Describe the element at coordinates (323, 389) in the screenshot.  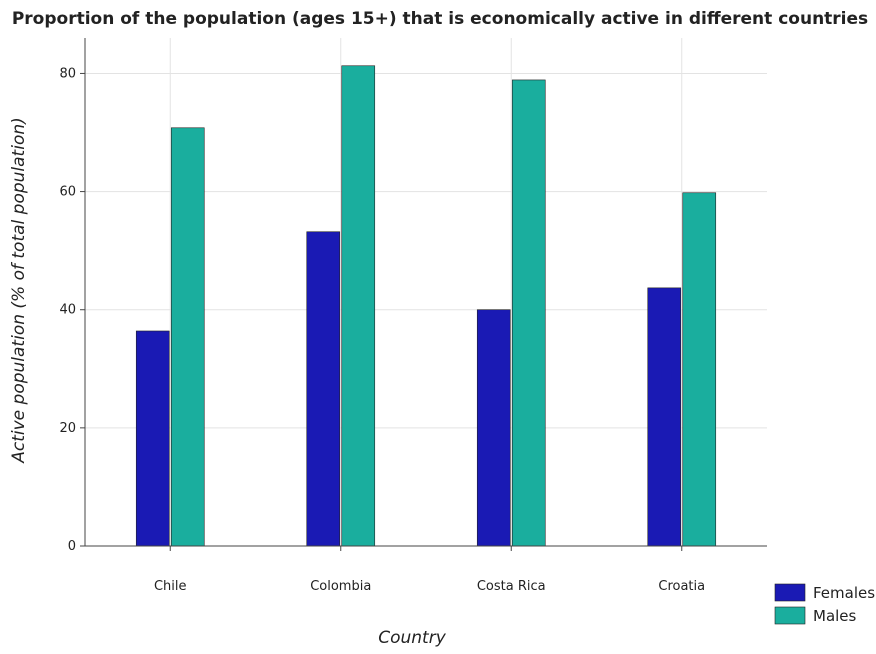
I see `bar-females-colombia` at that location.